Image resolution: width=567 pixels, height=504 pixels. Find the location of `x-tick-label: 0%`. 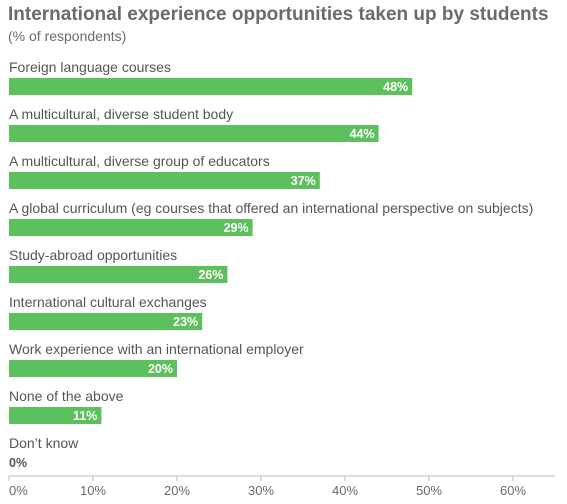

x-tick-label: 0% is located at coordinates (18, 490).